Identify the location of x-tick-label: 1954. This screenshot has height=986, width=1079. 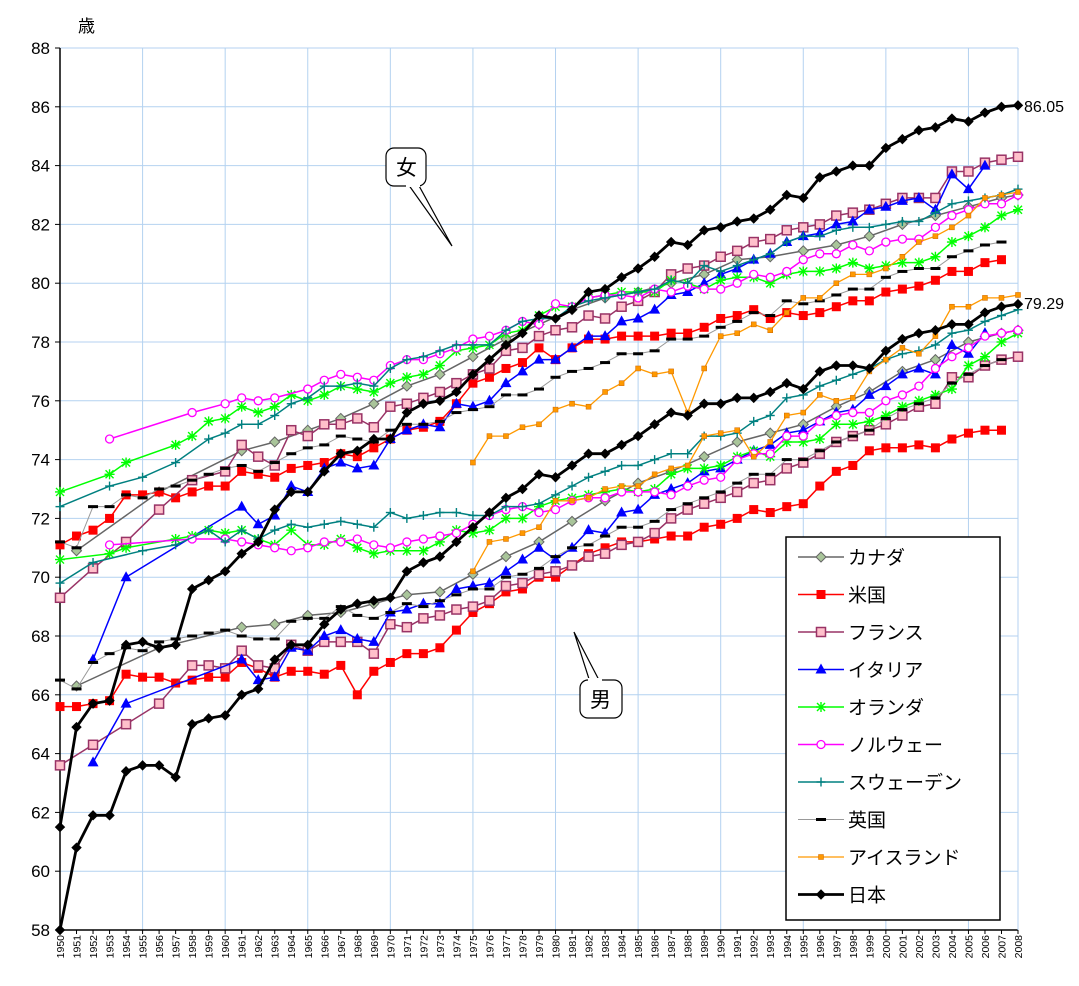
(127, 947).